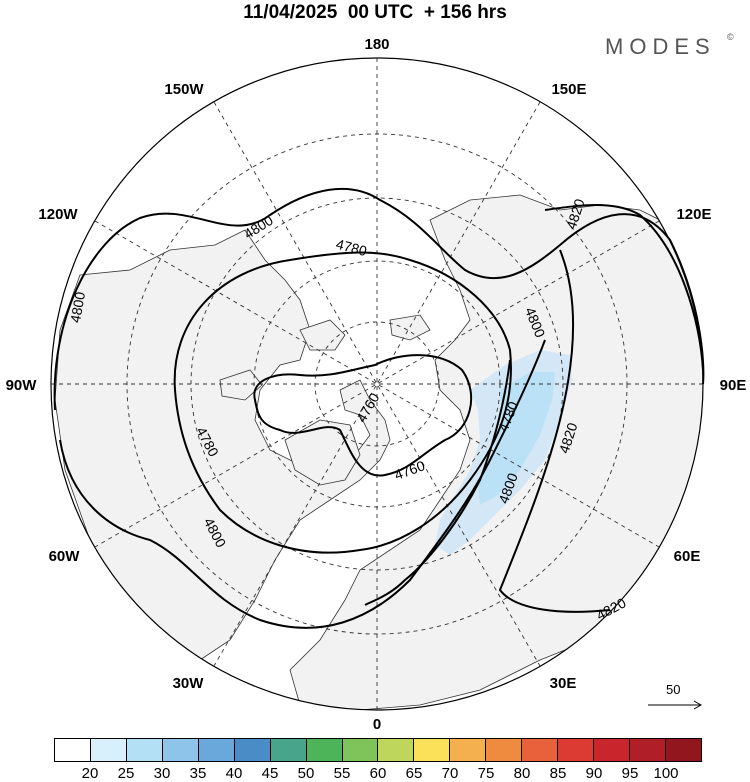  What do you see at coordinates (693, 214) in the screenshot?
I see `lon-label-120e: 120E` at bounding box center [693, 214].